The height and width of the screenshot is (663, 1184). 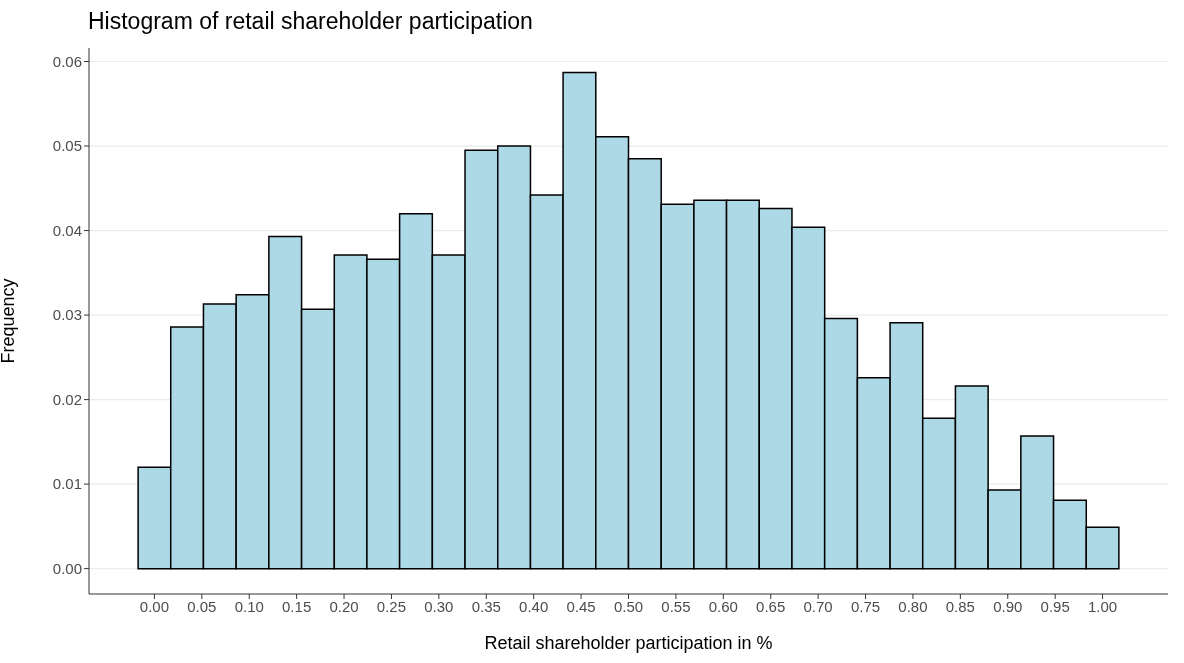 I want to click on y-tick-label: 0.06, so click(x=67, y=61).